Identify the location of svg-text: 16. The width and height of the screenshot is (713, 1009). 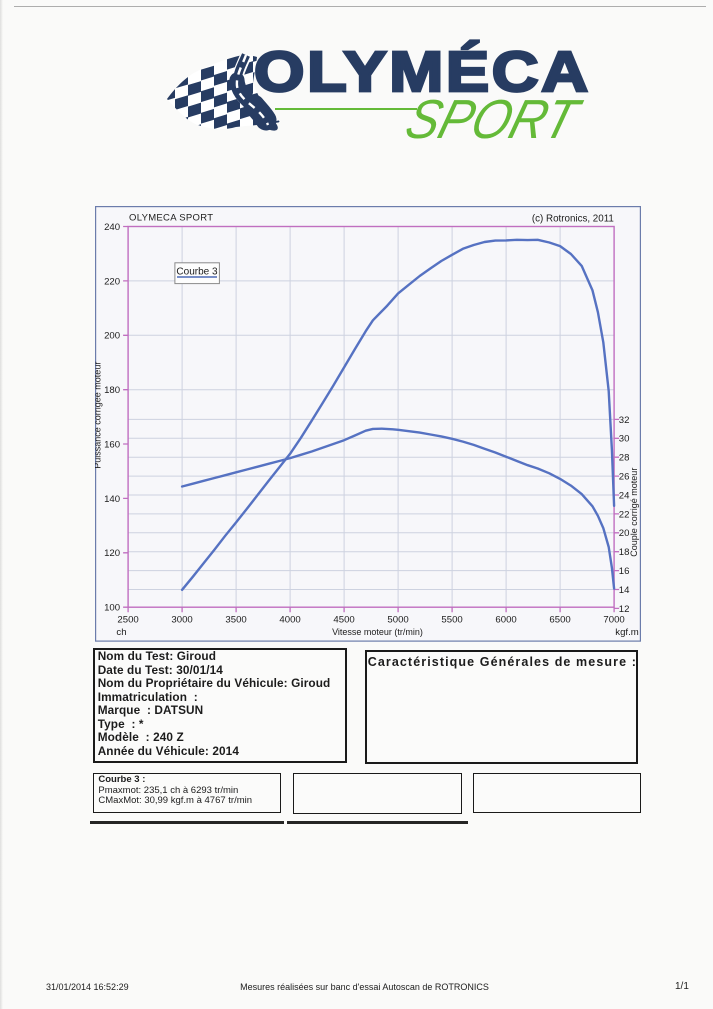
(623, 571).